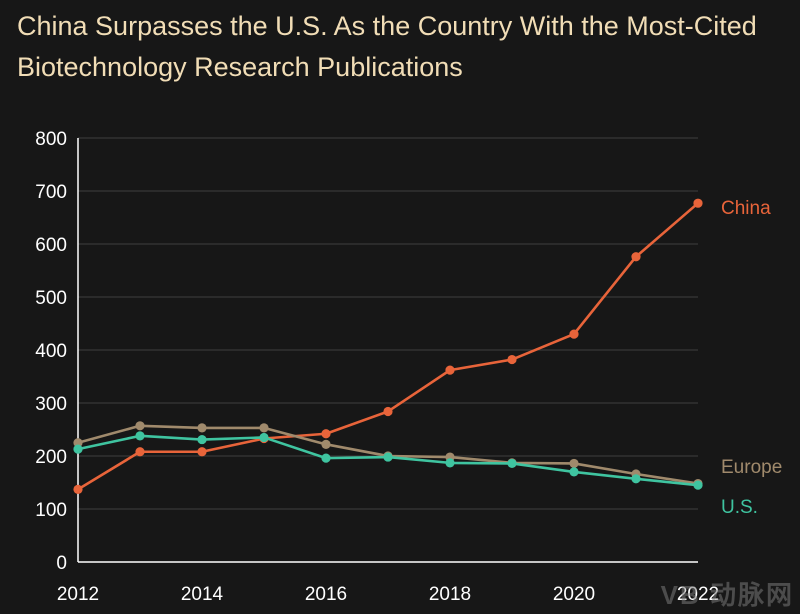  What do you see at coordinates (450, 594) in the screenshot?
I see `x-tick-label: 2018` at bounding box center [450, 594].